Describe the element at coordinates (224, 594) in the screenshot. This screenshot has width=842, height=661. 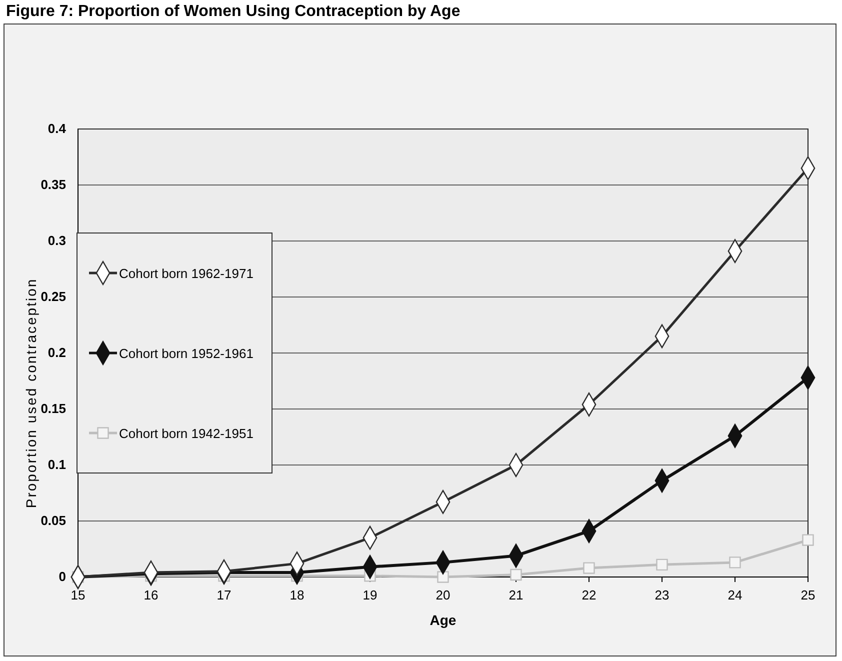
I see `x-tick-label: 17` at that location.